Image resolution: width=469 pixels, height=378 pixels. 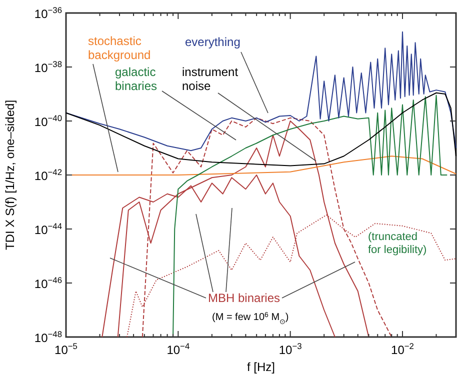 What do you see at coordinates (48, 67) in the screenshot?
I see `y-tick-label: 10$^{−38}$` at bounding box center [48, 67].